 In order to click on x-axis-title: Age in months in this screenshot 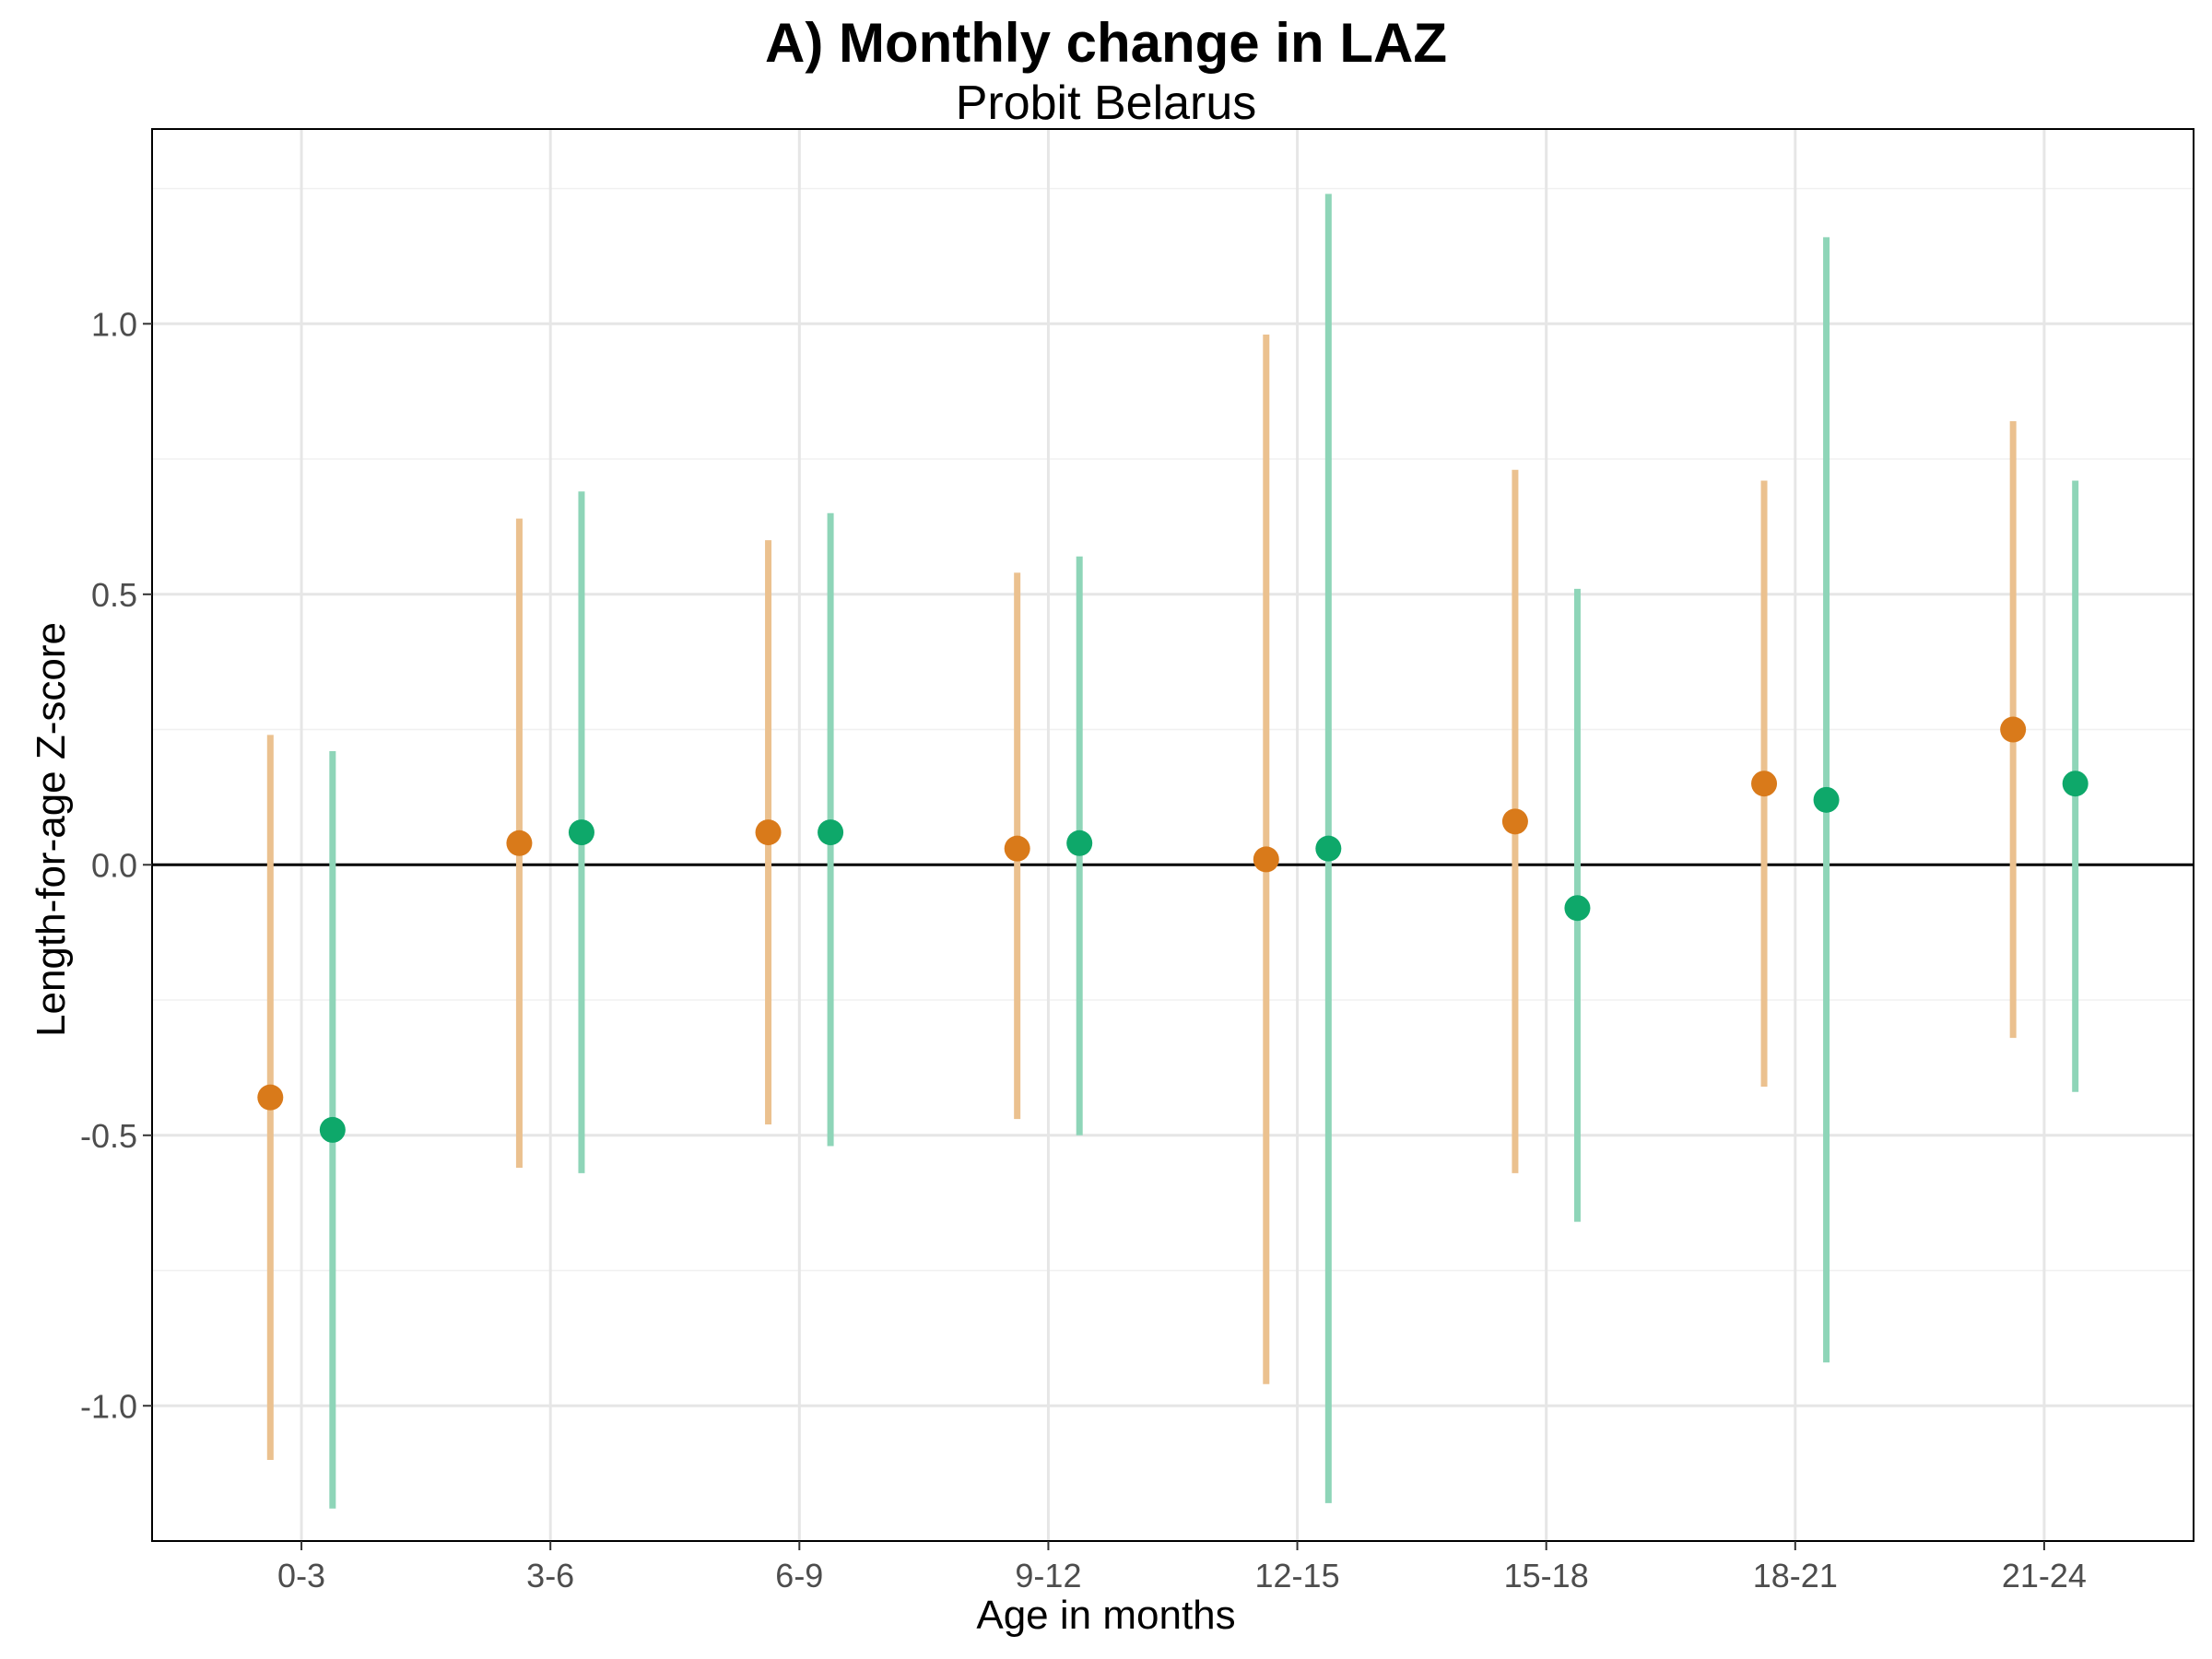, I will do `click(1106, 1615)`.